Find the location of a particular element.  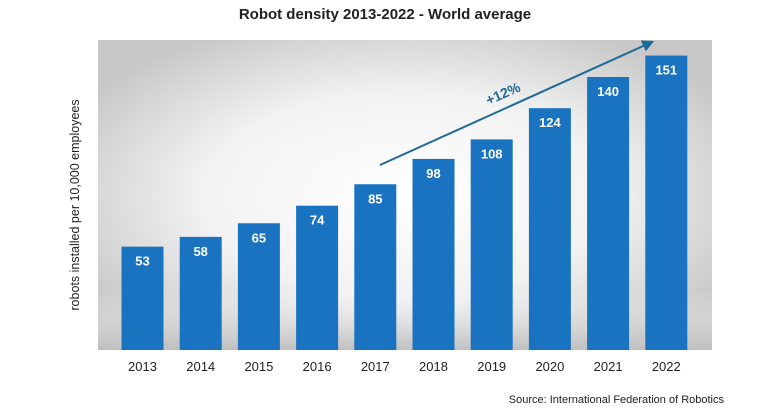

value-label-2020: 124 is located at coordinates (550, 122).